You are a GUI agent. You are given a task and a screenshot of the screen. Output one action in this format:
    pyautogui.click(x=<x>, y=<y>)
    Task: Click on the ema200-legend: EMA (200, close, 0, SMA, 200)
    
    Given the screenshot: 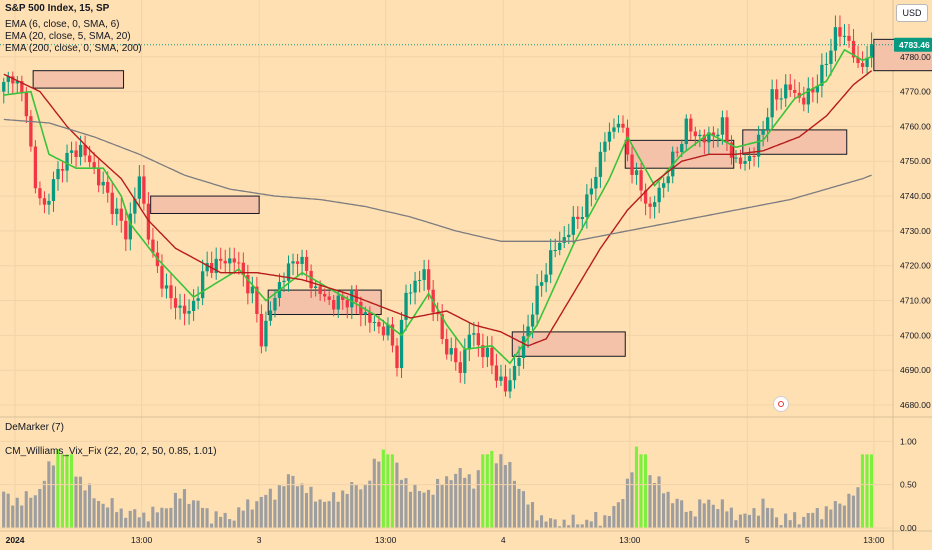 What is the action you would take?
    pyautogui.click(x=73, y=48)
    